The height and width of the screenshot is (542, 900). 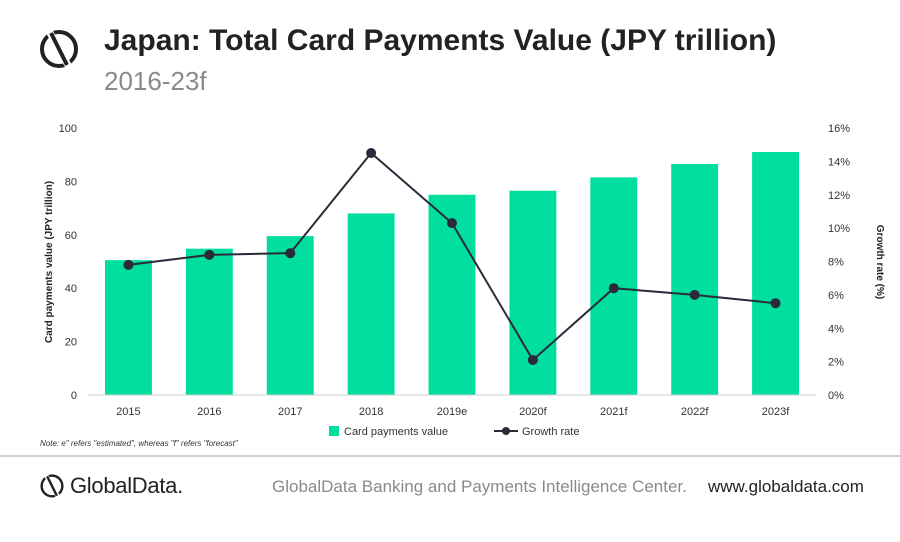 I want to click on y-tick-label: 60, so click(x=71, y=236).